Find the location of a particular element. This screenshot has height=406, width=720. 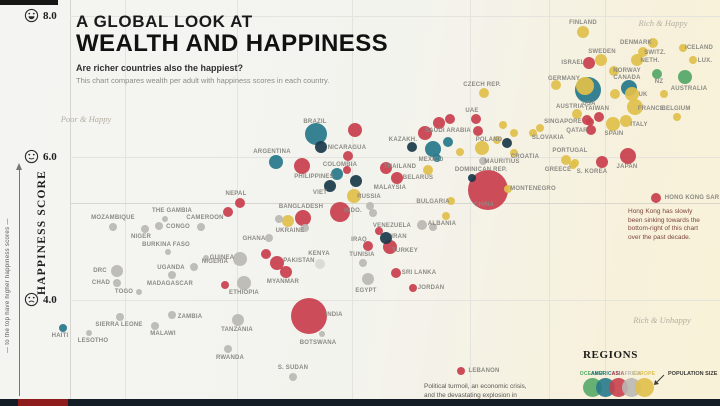

video-timeline is located at coordinates (360, 402).